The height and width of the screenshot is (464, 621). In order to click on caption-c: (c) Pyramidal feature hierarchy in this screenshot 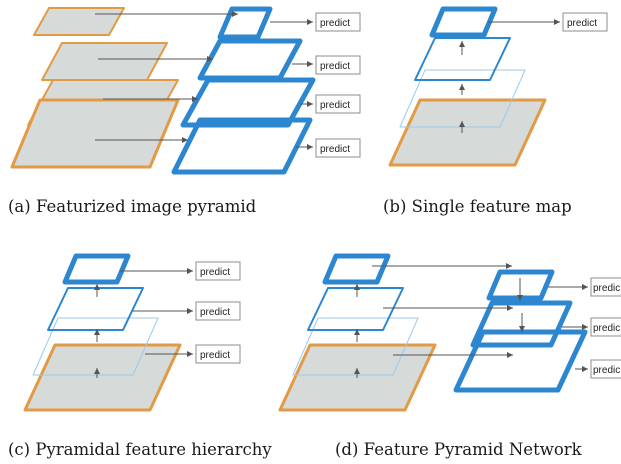, I will do `click(140, 449)`.